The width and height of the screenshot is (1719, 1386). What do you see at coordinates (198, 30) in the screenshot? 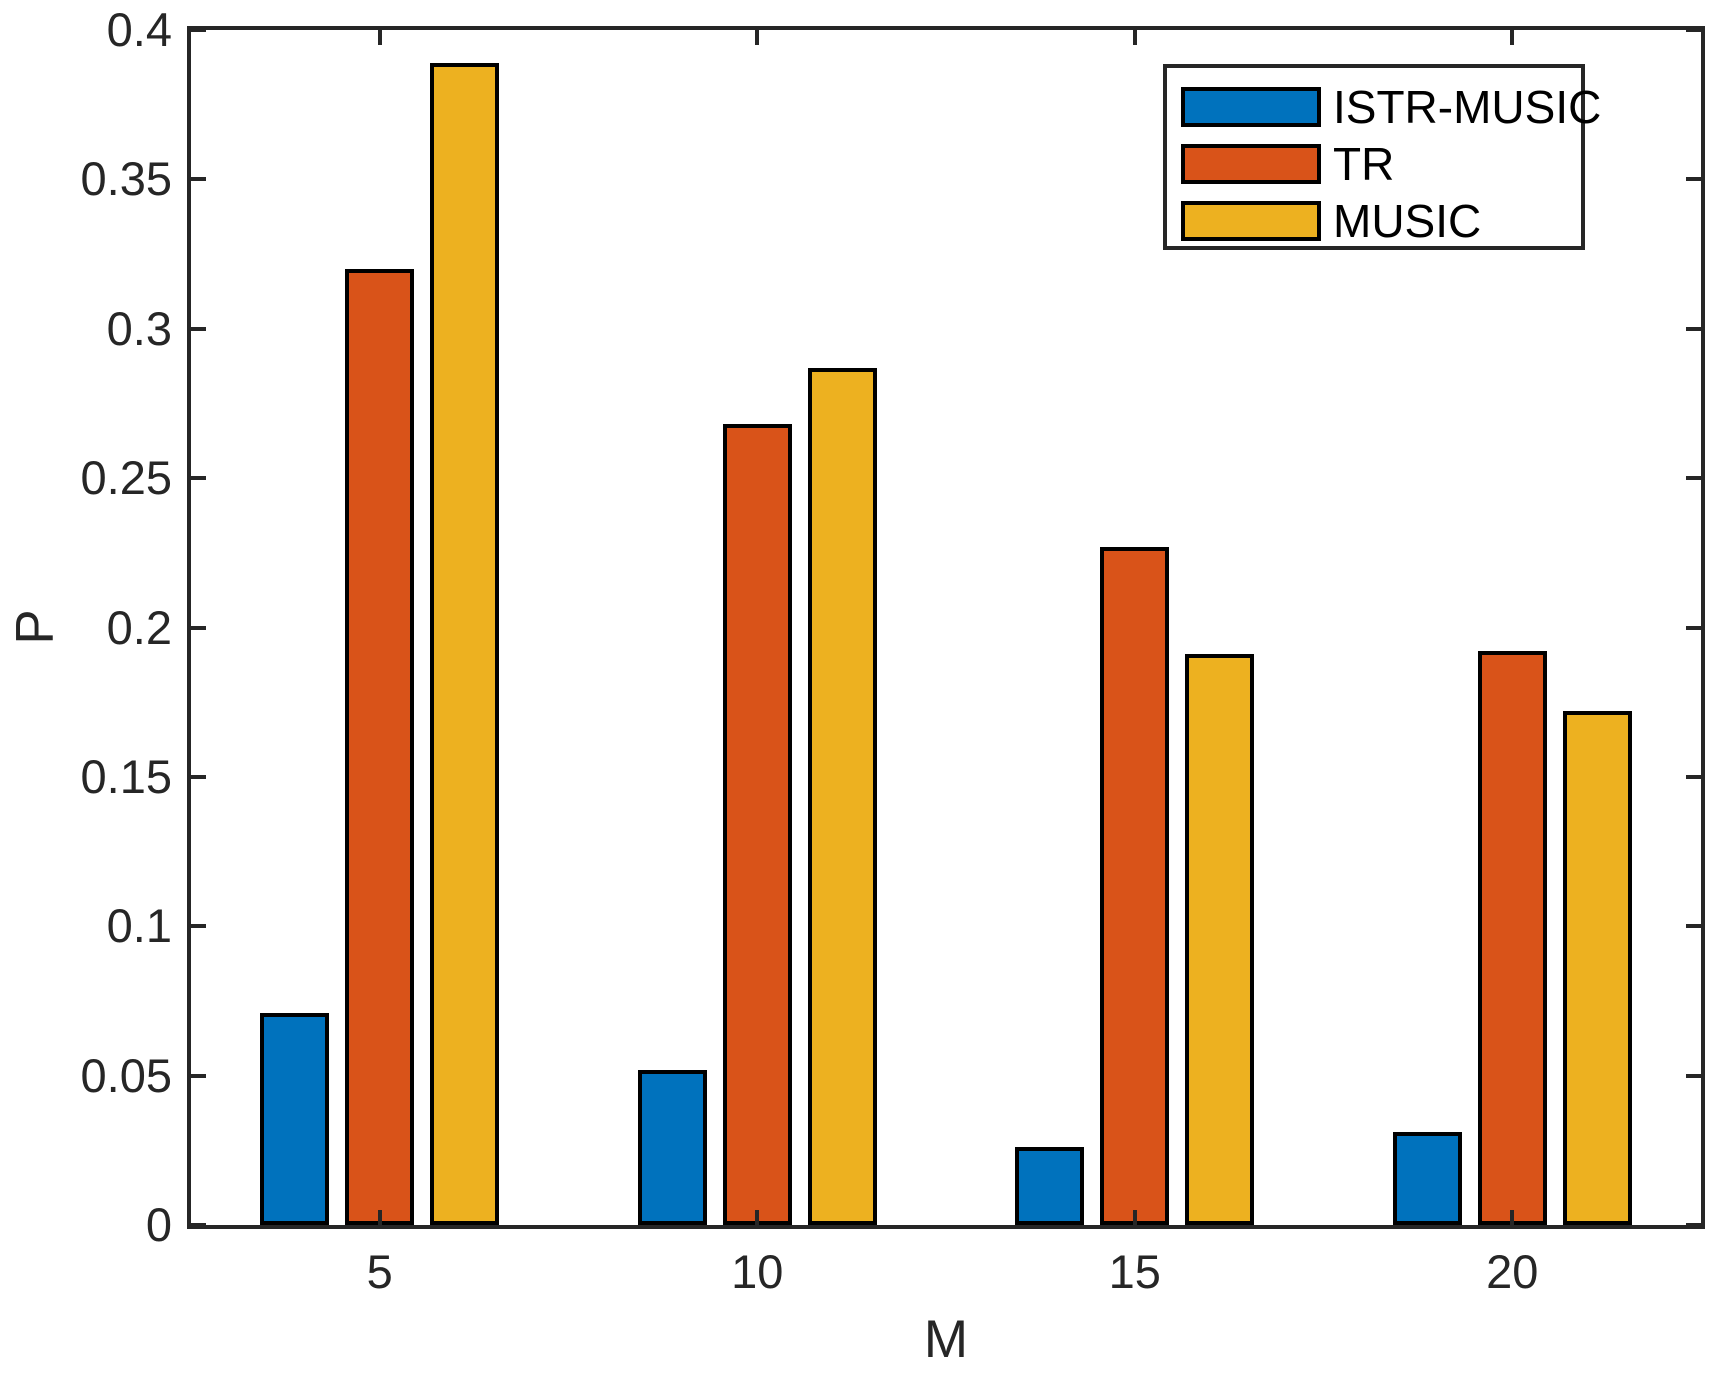
I see `y-tick-left-0.4` at bounding box center [198, 30].